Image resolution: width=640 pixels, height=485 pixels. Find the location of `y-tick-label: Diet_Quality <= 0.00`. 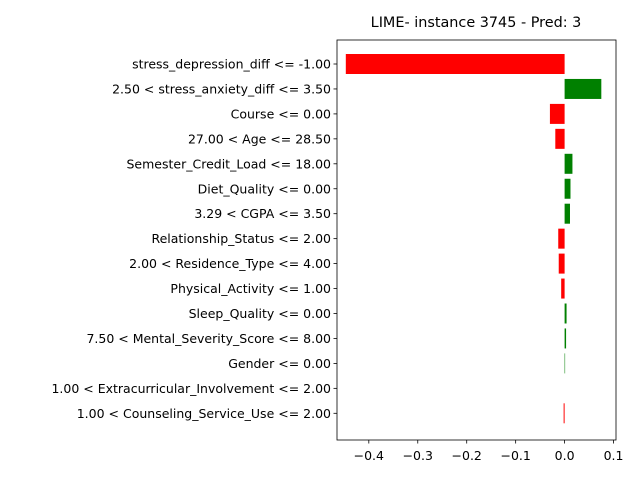

y-tick-label: Diet_Quality <= 0.00 is located at coordinates (264, 188).